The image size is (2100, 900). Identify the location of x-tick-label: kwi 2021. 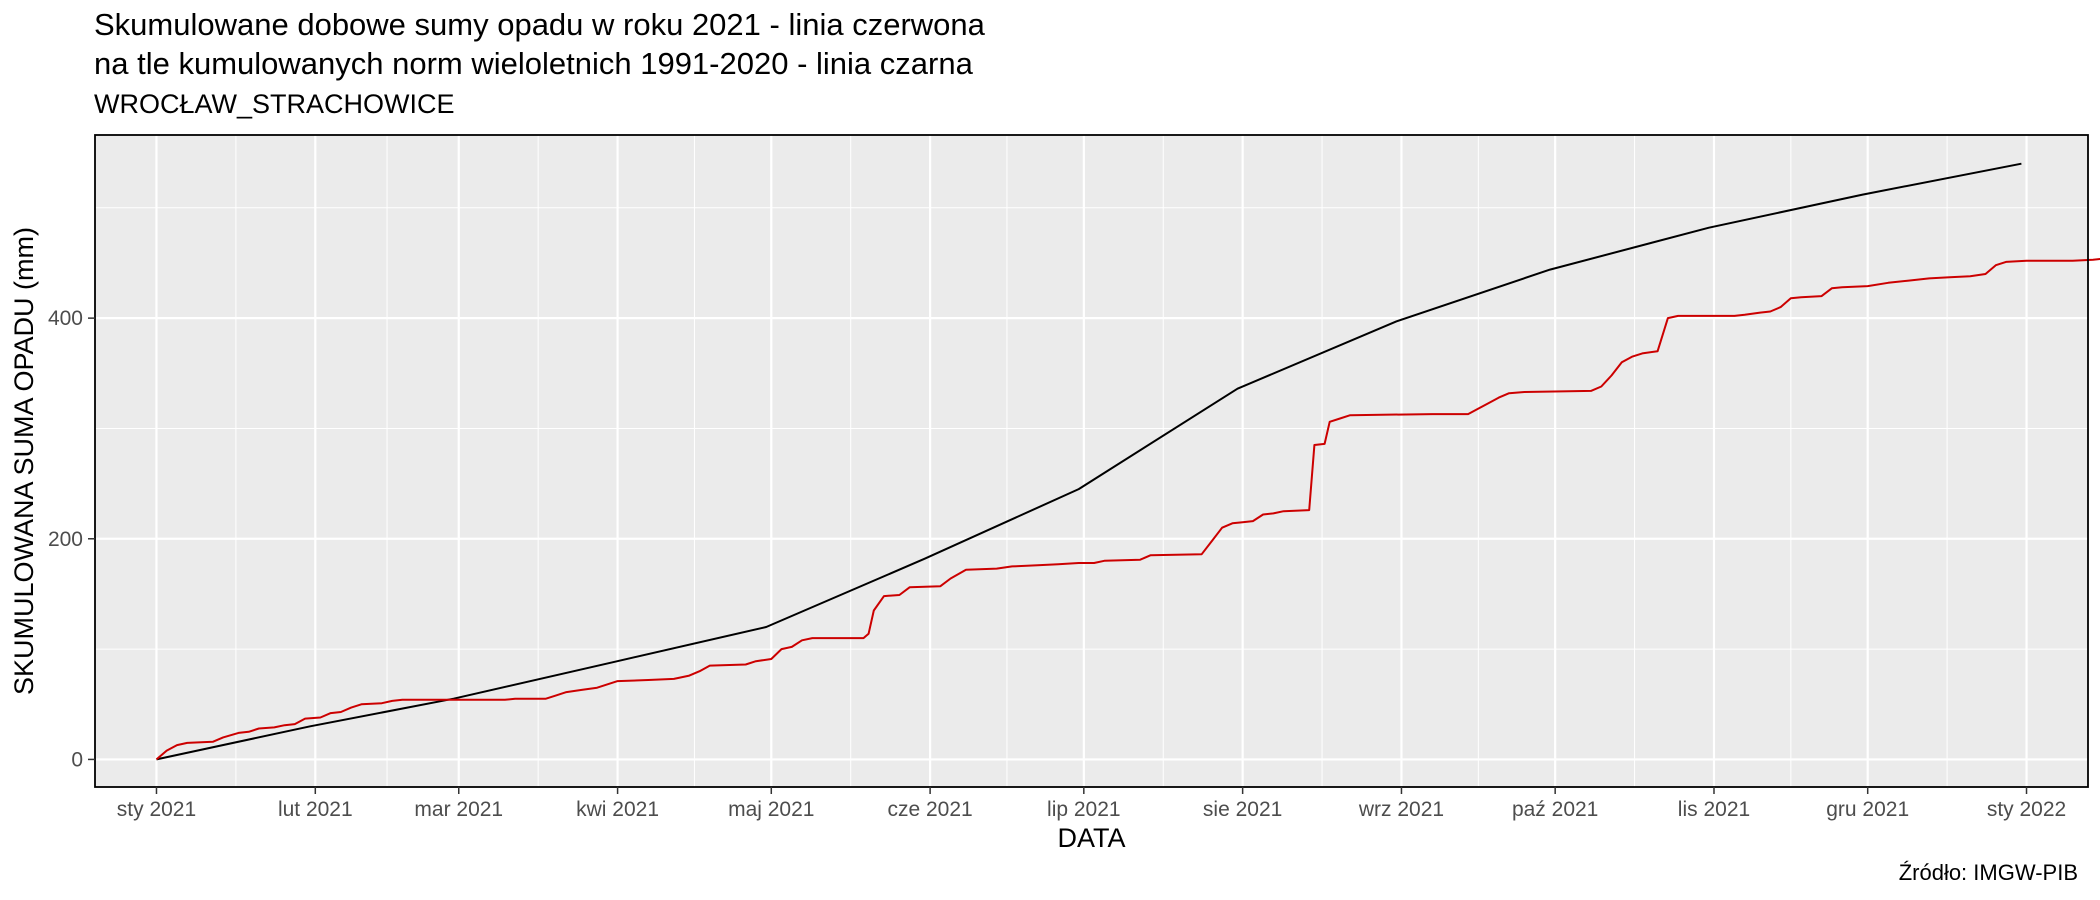
(617, 809).